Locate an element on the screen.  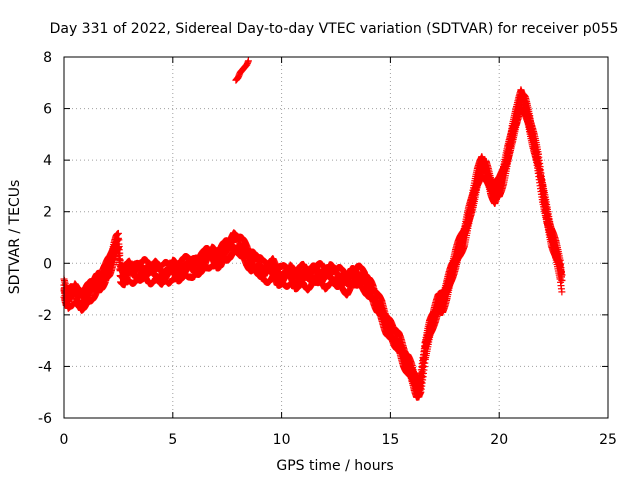
data-point is located at coordinates (562, 292).